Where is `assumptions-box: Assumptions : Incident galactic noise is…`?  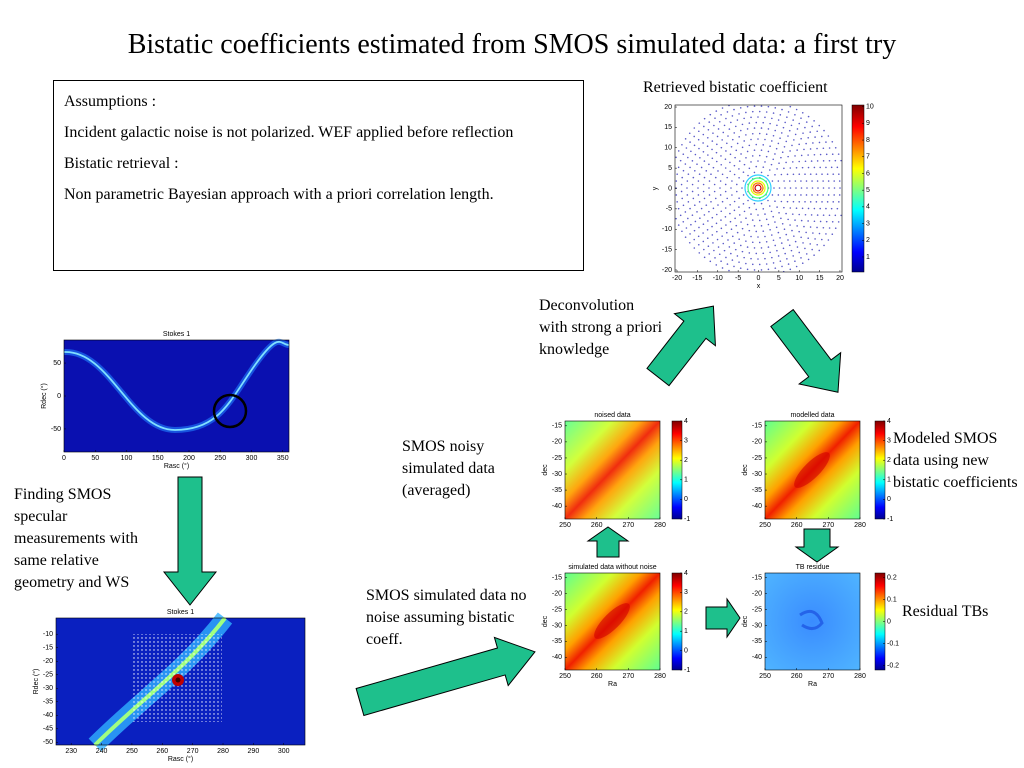 assumptions-box: Assumptions : Incident galactic noise is… is located at coordinates (318, 175).